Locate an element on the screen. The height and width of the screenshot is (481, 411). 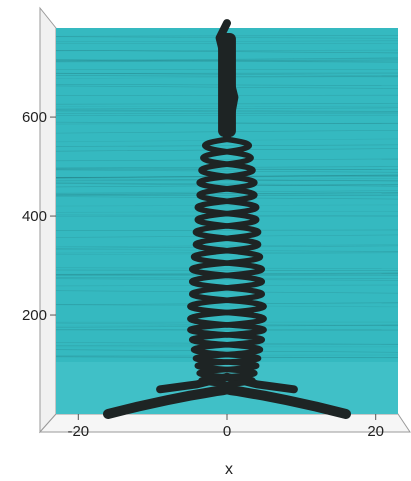
y-tick-label: 200 is located at coordinates (34, 315).